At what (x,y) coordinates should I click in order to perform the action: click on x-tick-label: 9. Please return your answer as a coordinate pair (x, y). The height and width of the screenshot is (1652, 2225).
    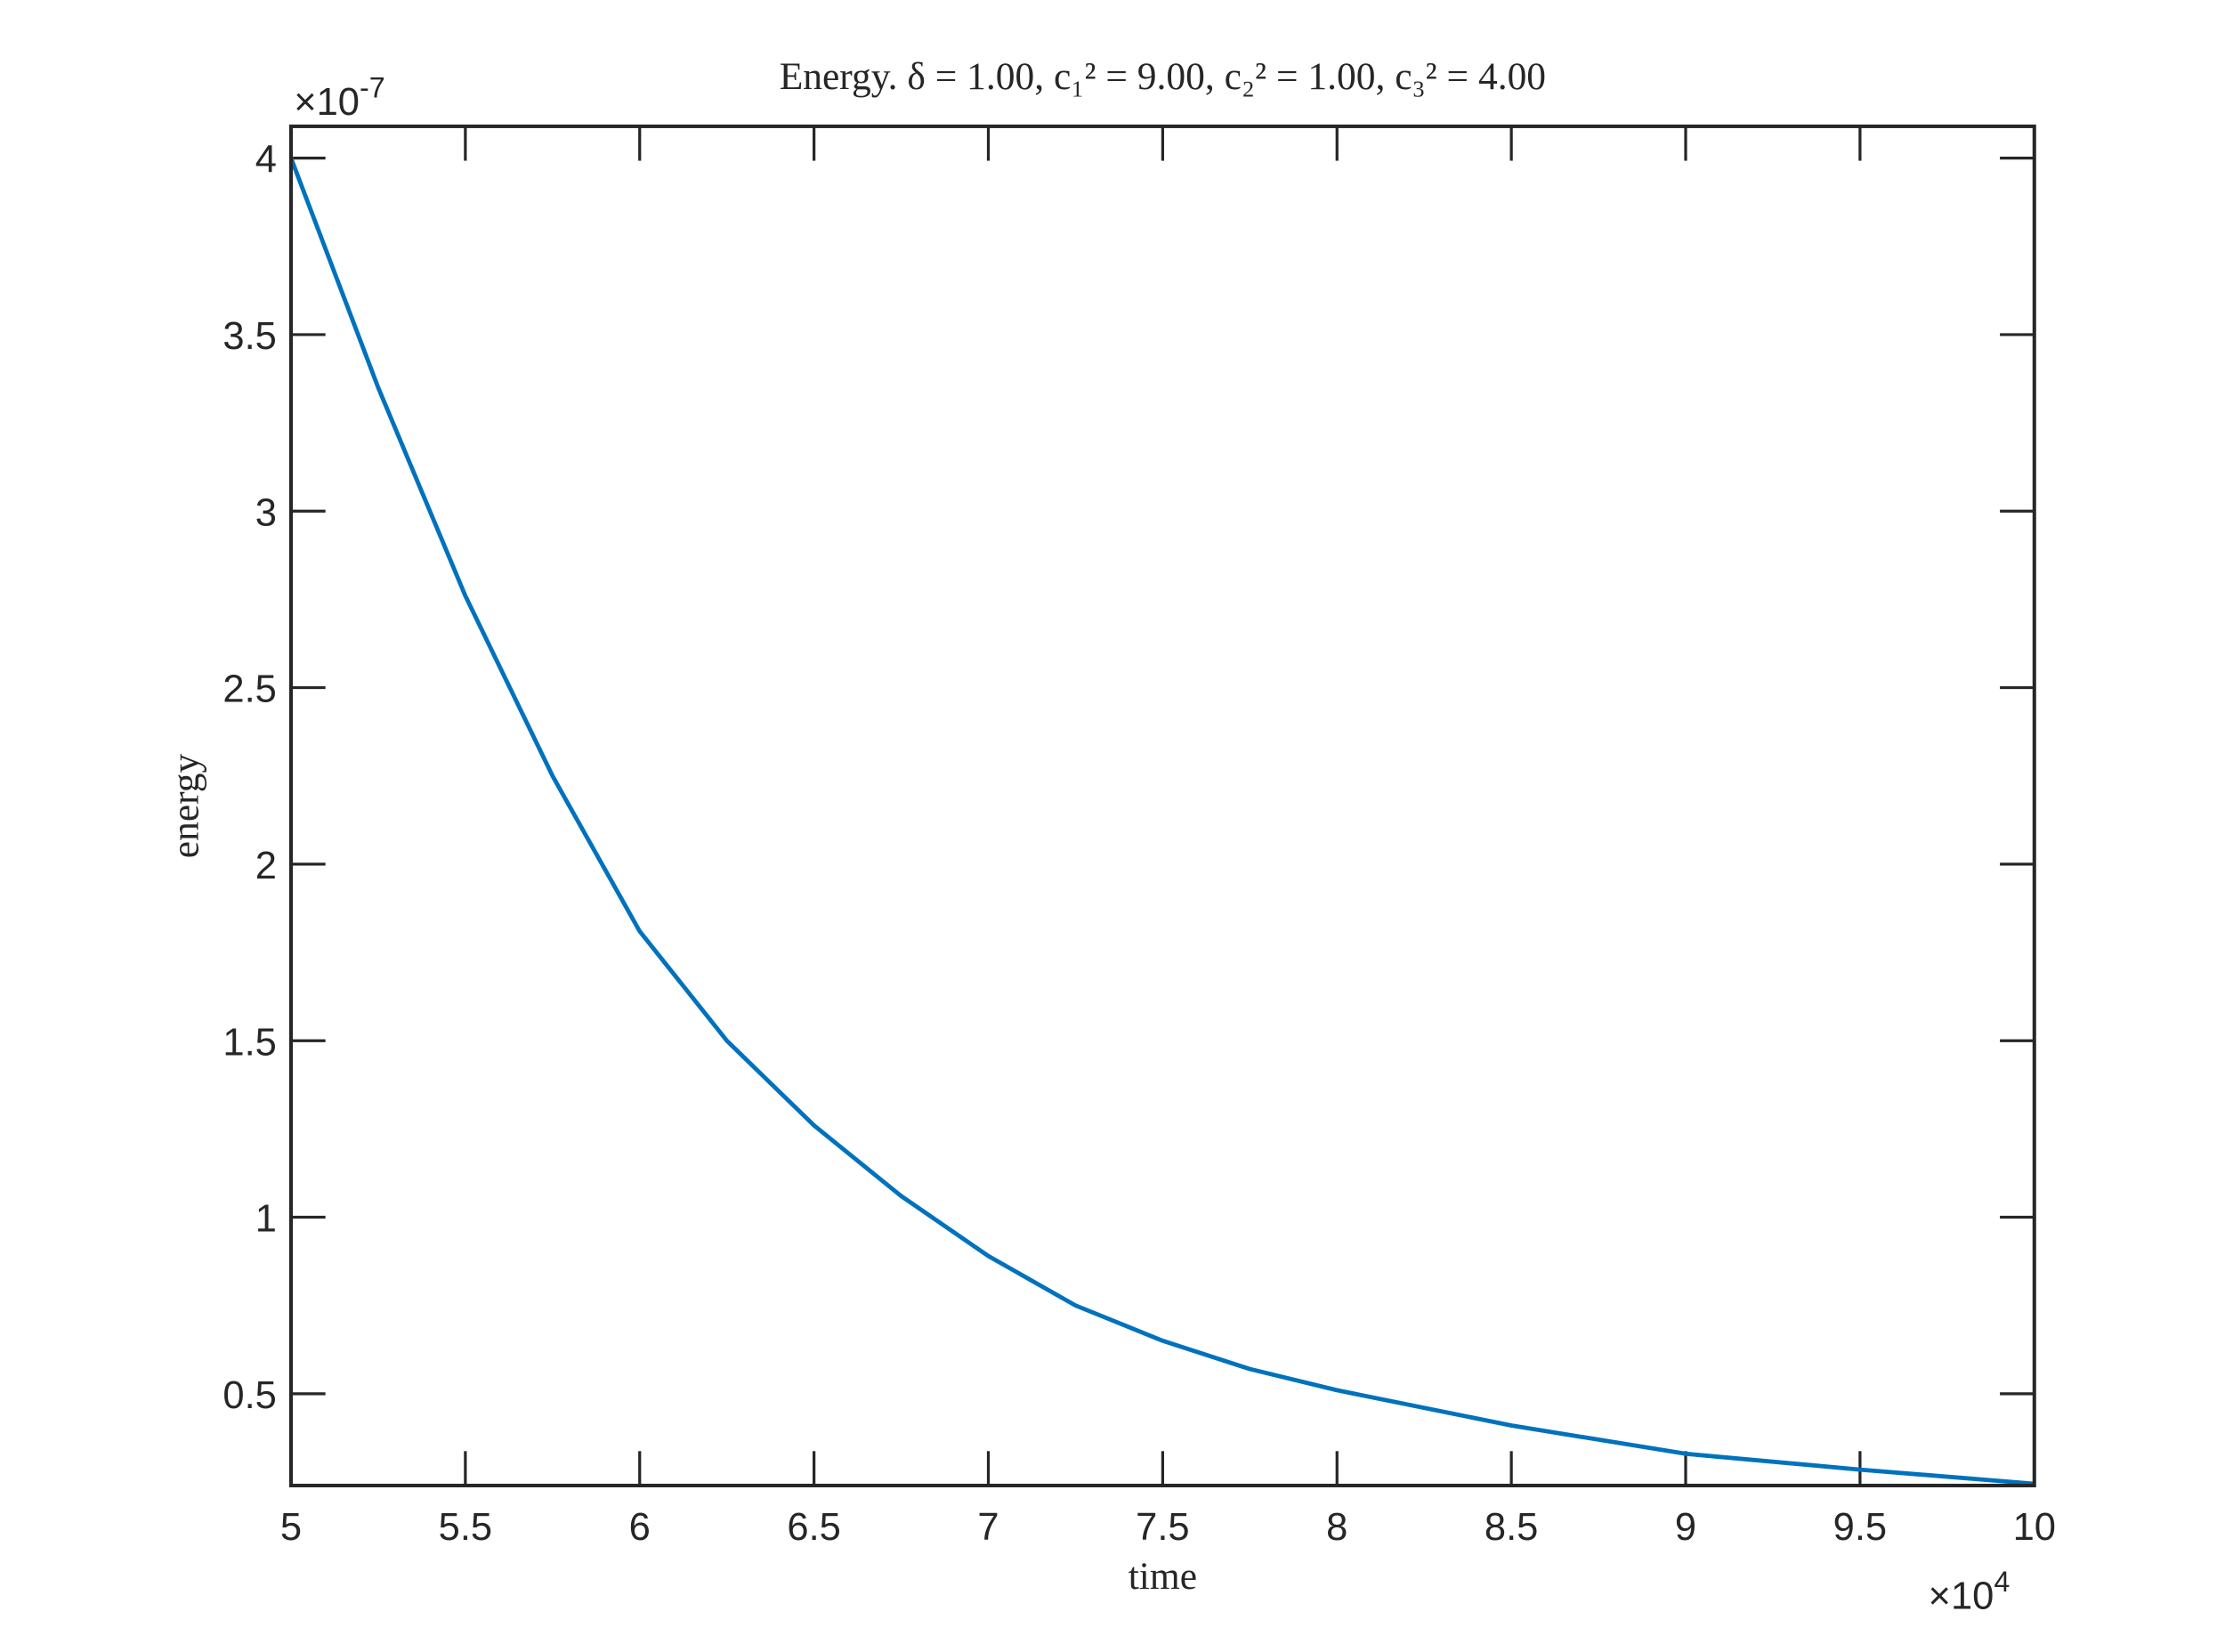
    Looking at the image, I should click on (1686, 1527).